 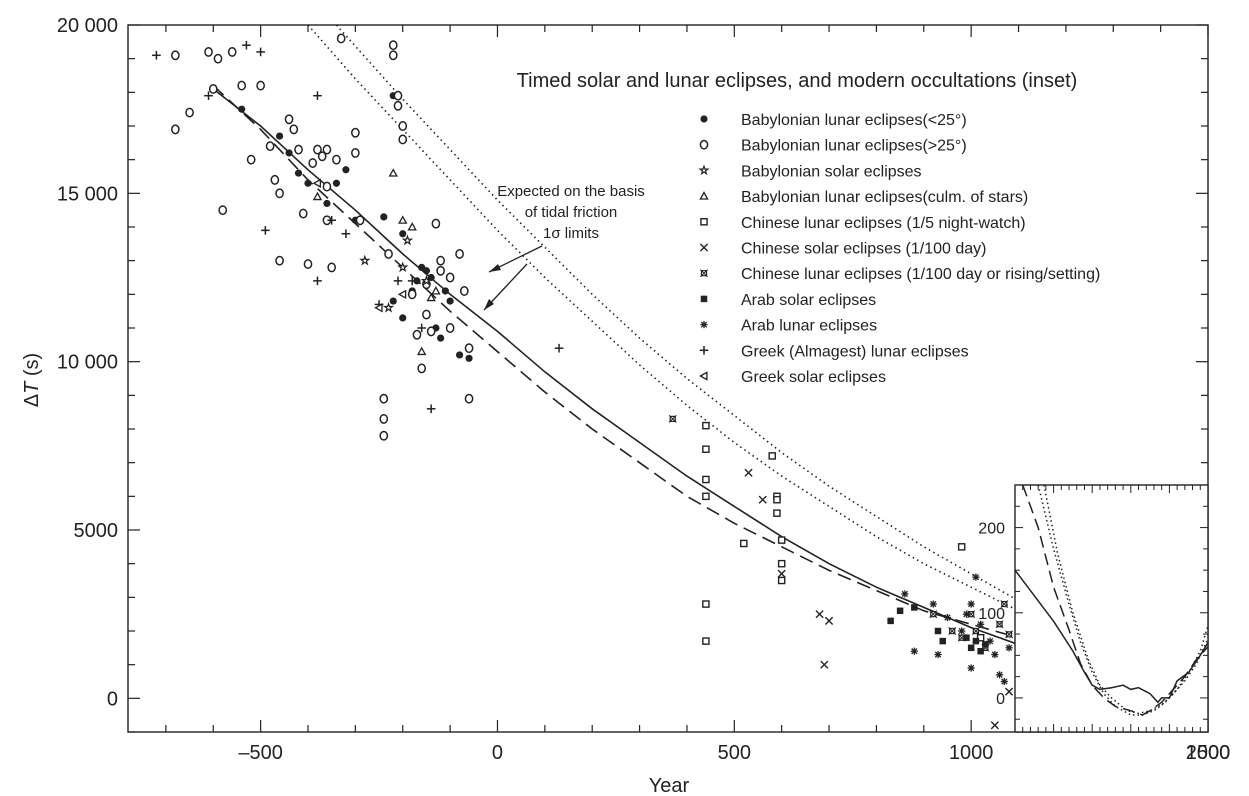 I want to click on legend-label: Babylonian lunar eclipses(>25°), so click(x=854, y=146).